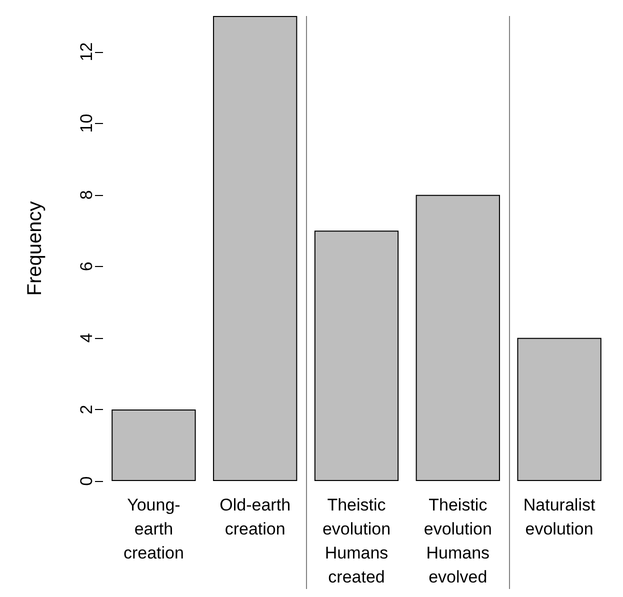  What do you see at coordinates (356, 541) in the screenshot?
I see `x-tick-label: Theistic evolution Humans created` at bounding box center [356, 541].